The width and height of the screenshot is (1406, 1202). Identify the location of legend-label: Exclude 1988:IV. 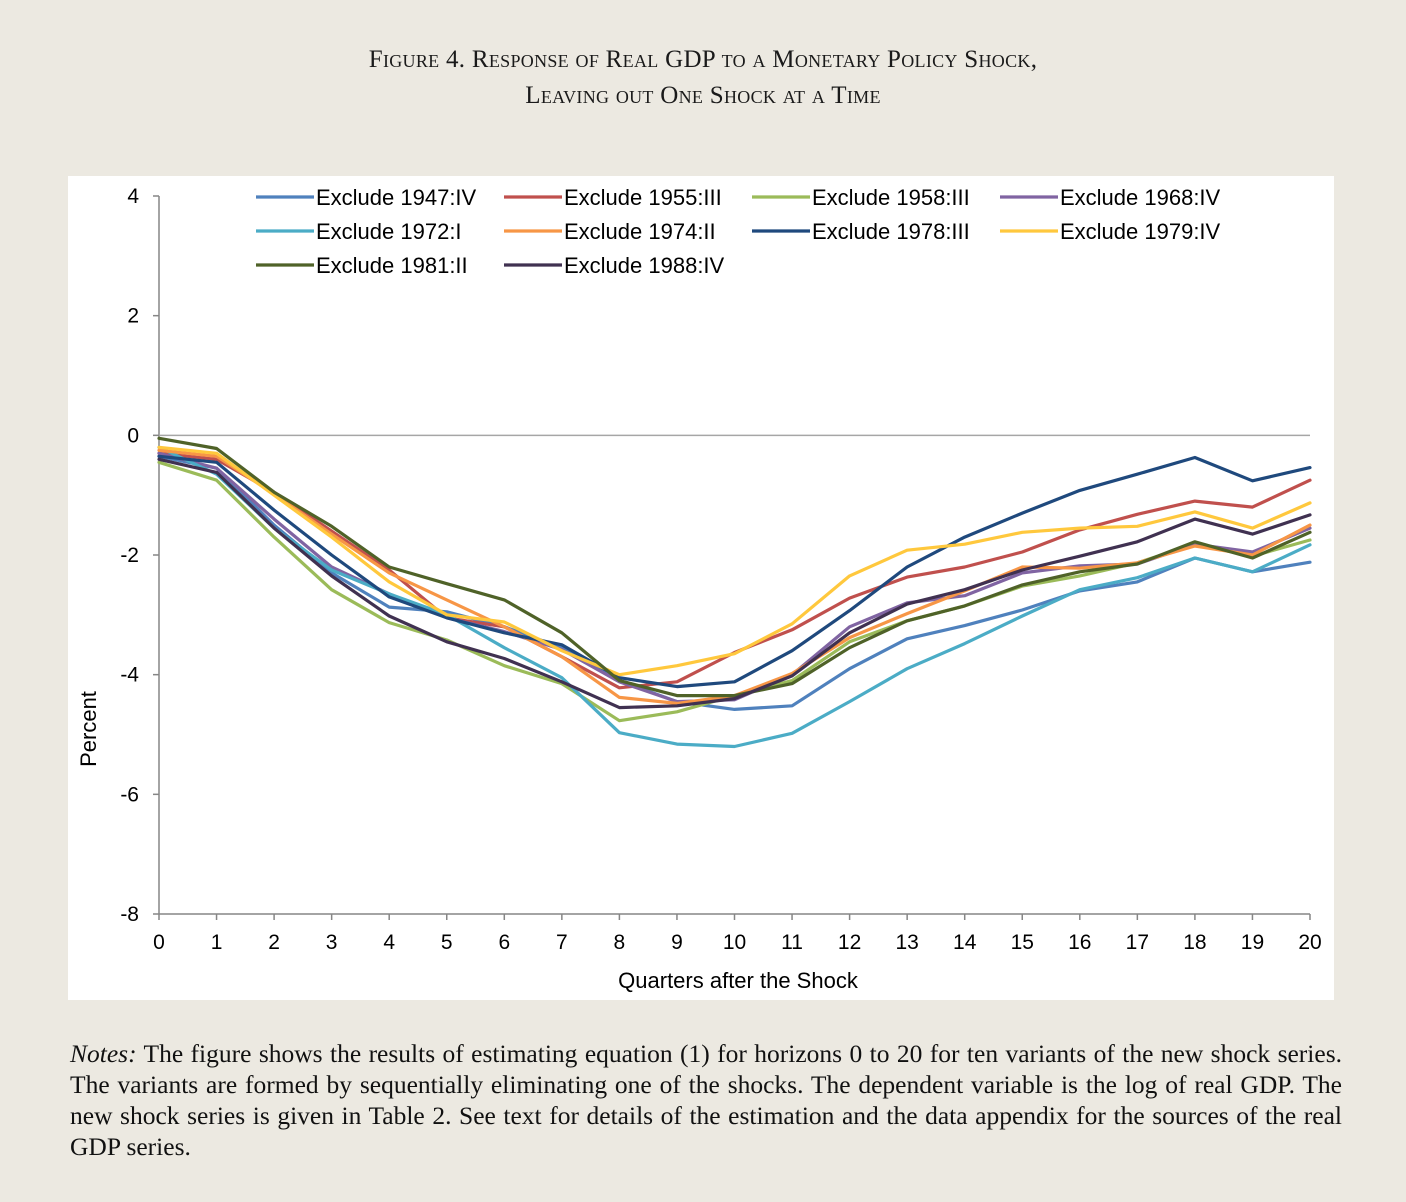
(644, 265).